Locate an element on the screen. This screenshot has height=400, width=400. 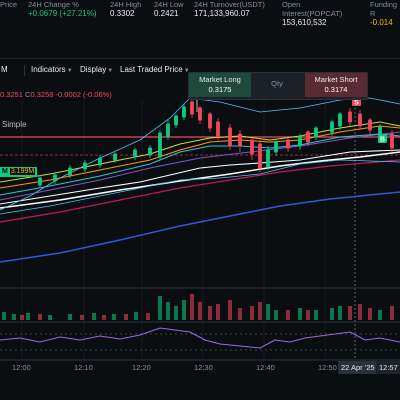
interval-selector: M is located at coordinates (4, 69).